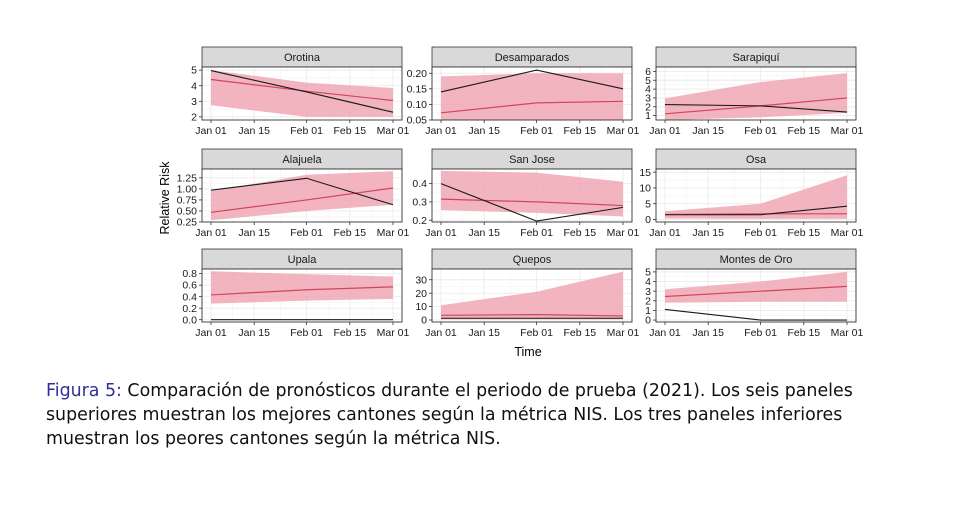 This screenshot has height=513, width=972. I want to click on y-tick-label: 0.50, so click(187, 212).